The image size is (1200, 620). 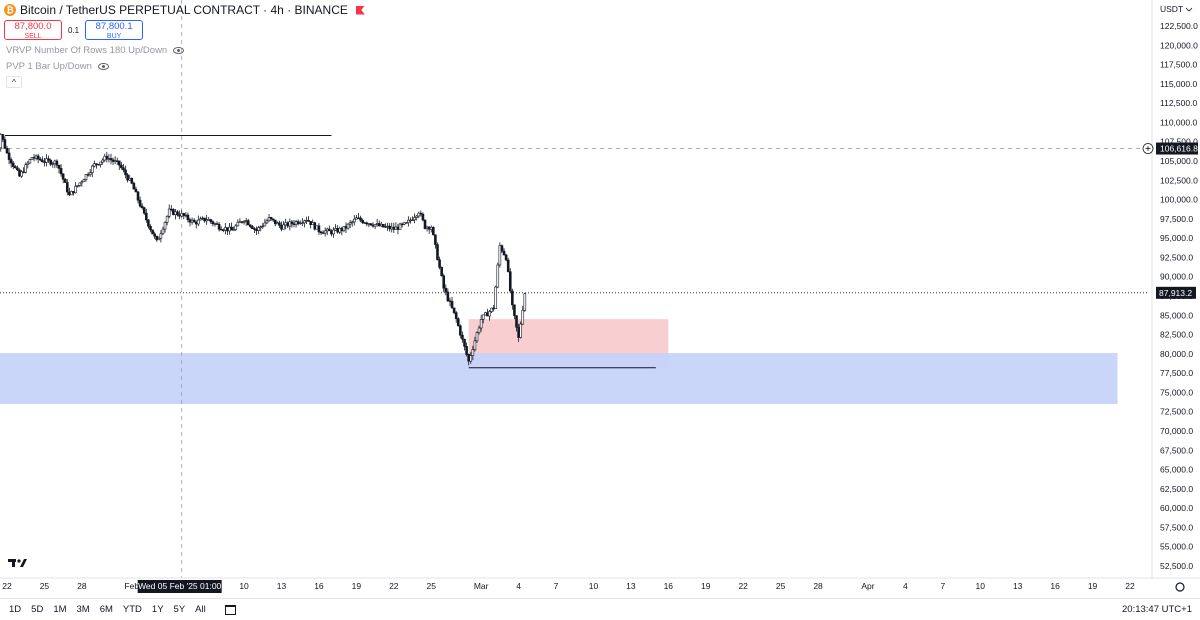 I want to click on indicator-vrvp: VRVP Number Of Rows 180 Up/Down, so click(x=95, y=50).